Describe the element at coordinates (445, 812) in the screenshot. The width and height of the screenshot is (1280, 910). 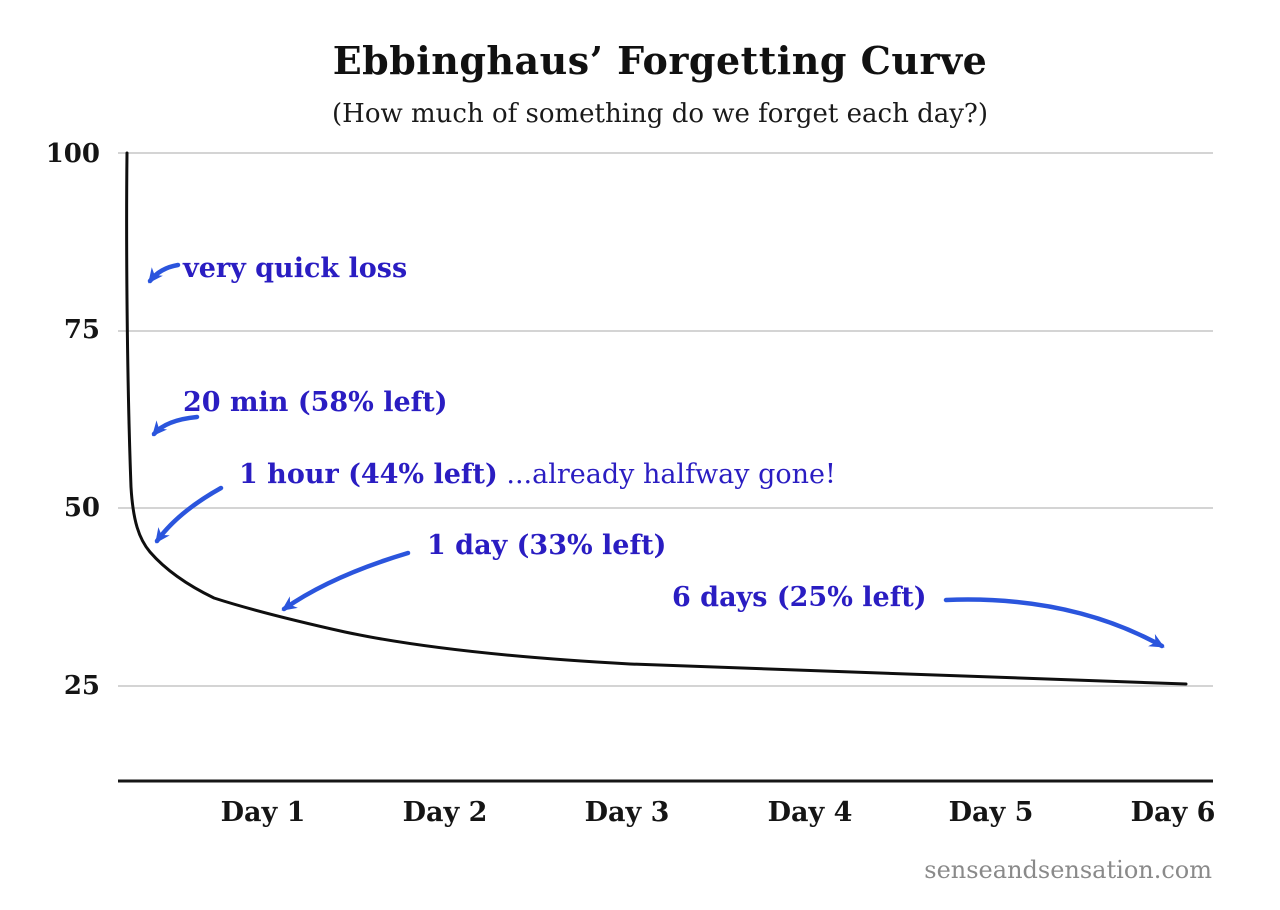
I see `x-tick-day2: Day 2` at that location.